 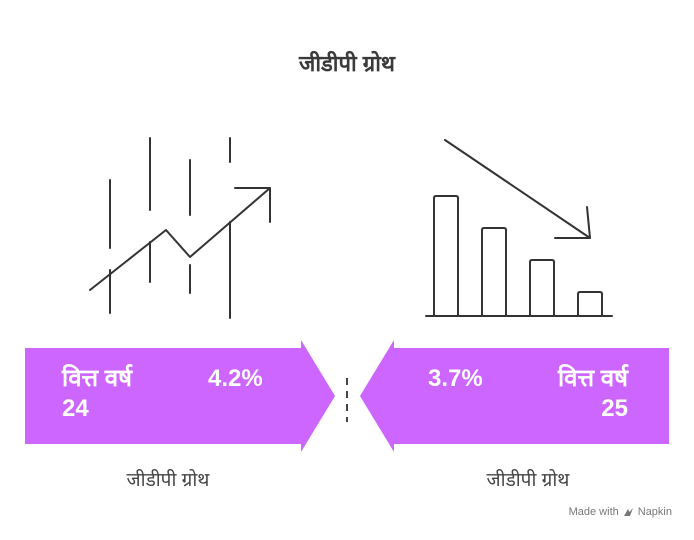 I want to click on center-divider, so click(x=347, y=400).